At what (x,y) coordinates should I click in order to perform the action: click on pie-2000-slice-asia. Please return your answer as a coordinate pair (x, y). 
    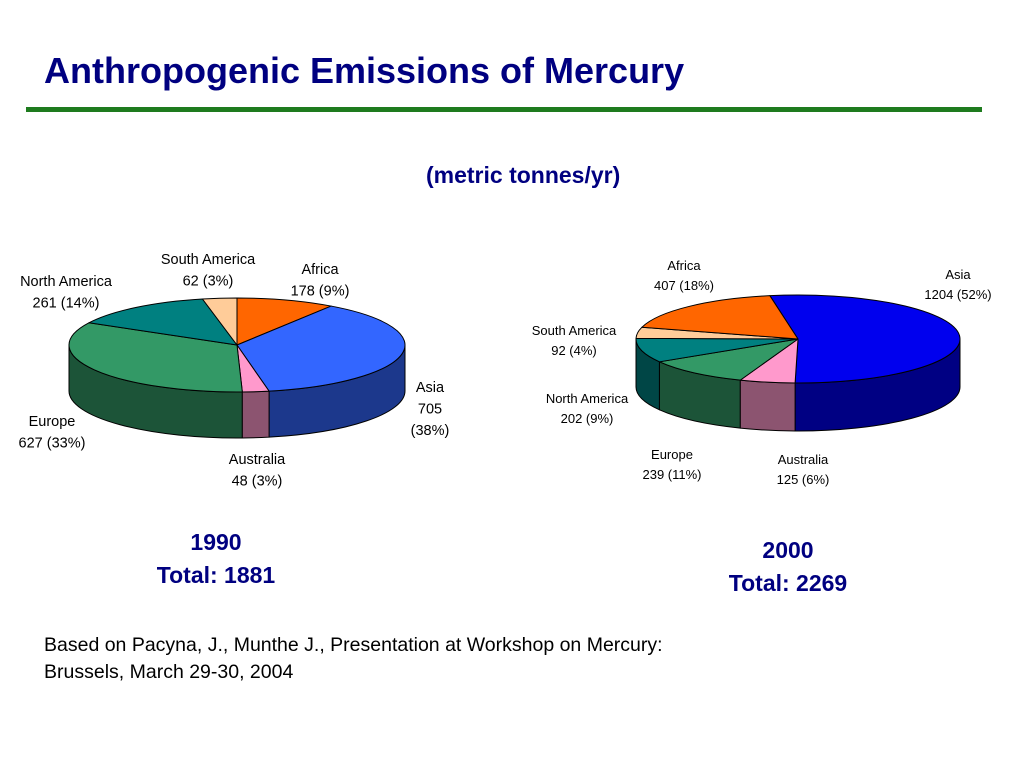
    Looking at the image, I should click on (865, 339).